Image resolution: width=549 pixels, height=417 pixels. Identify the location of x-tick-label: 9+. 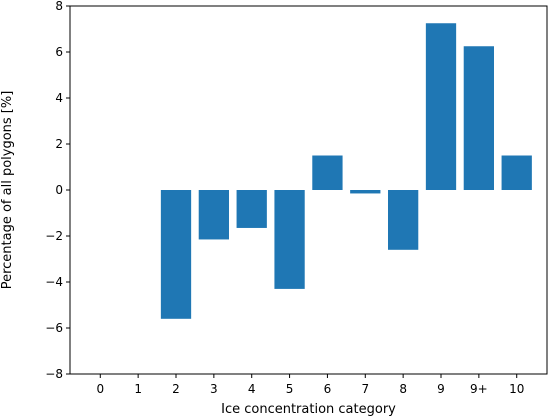
(479, 389).